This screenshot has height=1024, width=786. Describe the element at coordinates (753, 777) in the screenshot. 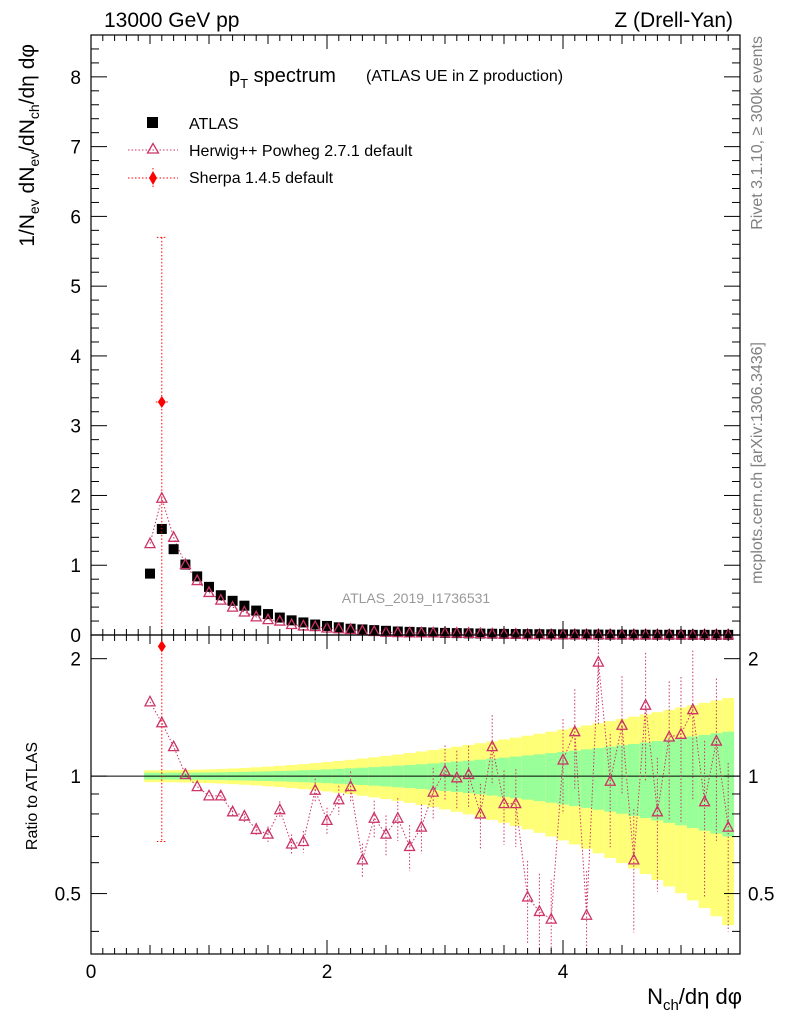

I see `ratio-ytick-label-right: 1` at that location.